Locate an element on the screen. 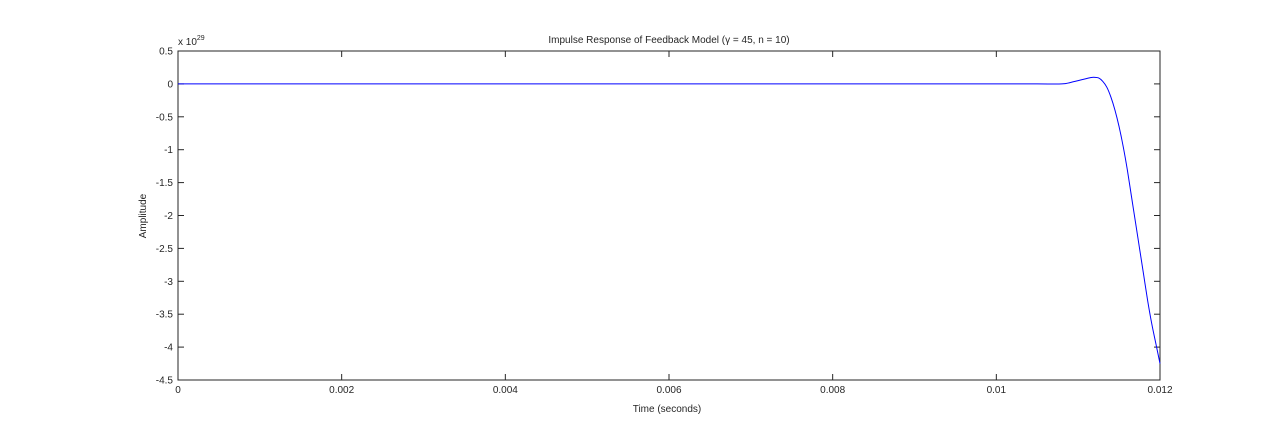 The image size is (1281, 432). x-tick-label: 0.01 is located at coordinates (997, 390).